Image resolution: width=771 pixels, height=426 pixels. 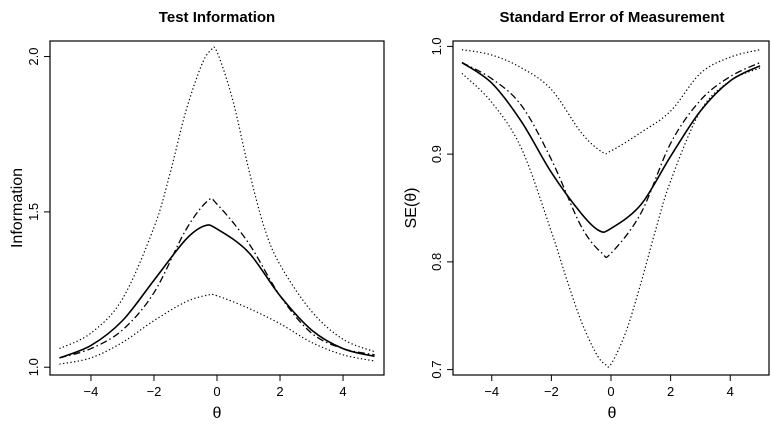 What do you see at coordinates (411, 208) in the screenshot?
I see `y-axis-label: SE(θ)` at bounding box center [411, 208].